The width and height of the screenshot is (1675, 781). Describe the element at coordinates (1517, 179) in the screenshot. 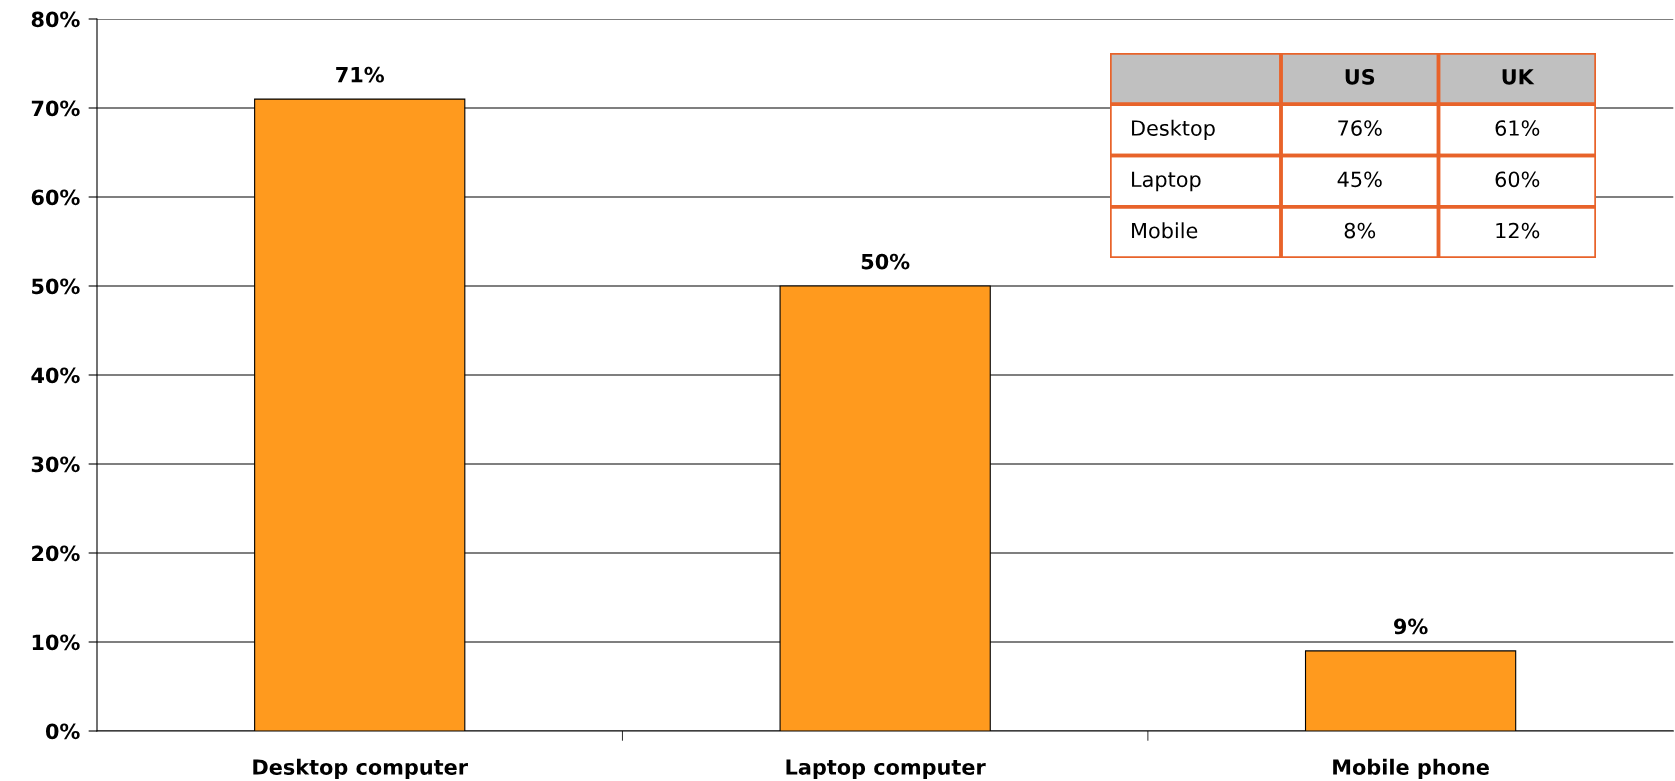

I see `text: 60%` at that location.